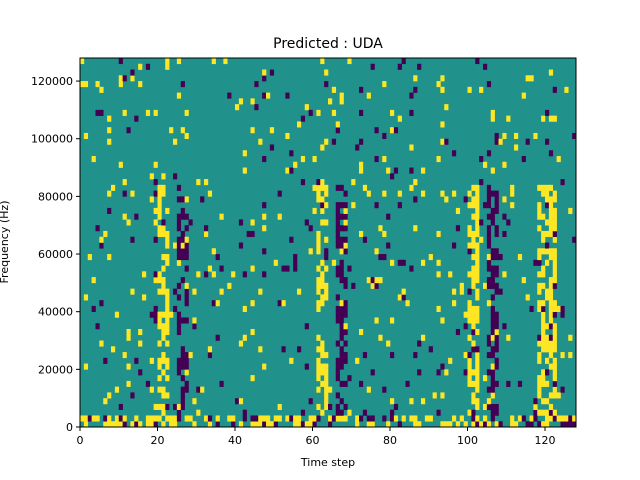 The image size is (640, 480). Describe the element at coordinates (316, 437) in the screenshot. I see `x-axis: 0 20 40 60 80 100 120` at that location.